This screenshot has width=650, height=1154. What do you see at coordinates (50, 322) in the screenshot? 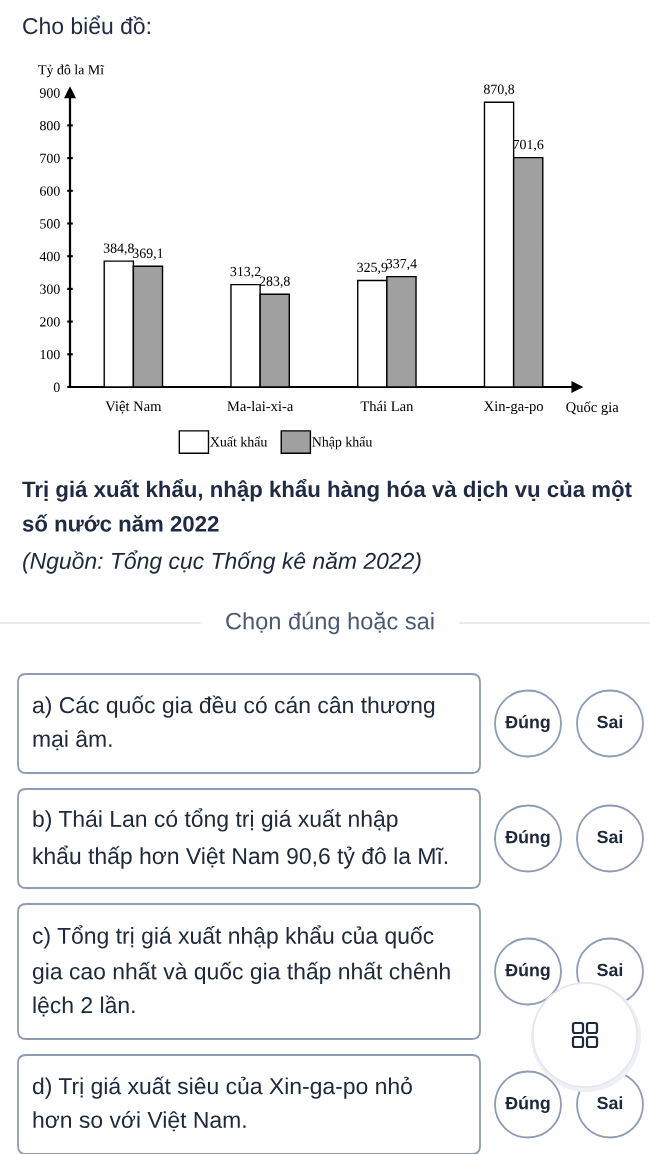
I see `y-tick-label: 200` at bounding box center [50, 322].